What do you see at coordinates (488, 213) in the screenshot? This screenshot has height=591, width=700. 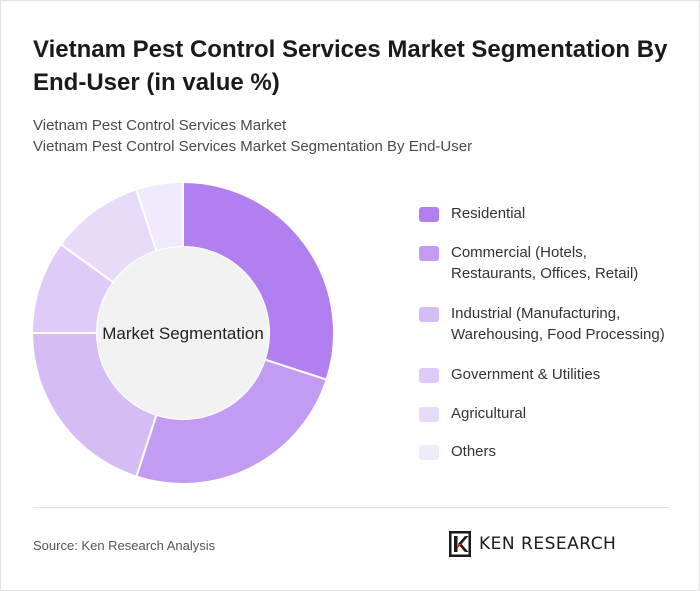 I see `legend-label: Residential` at bounding box center [488, 213].